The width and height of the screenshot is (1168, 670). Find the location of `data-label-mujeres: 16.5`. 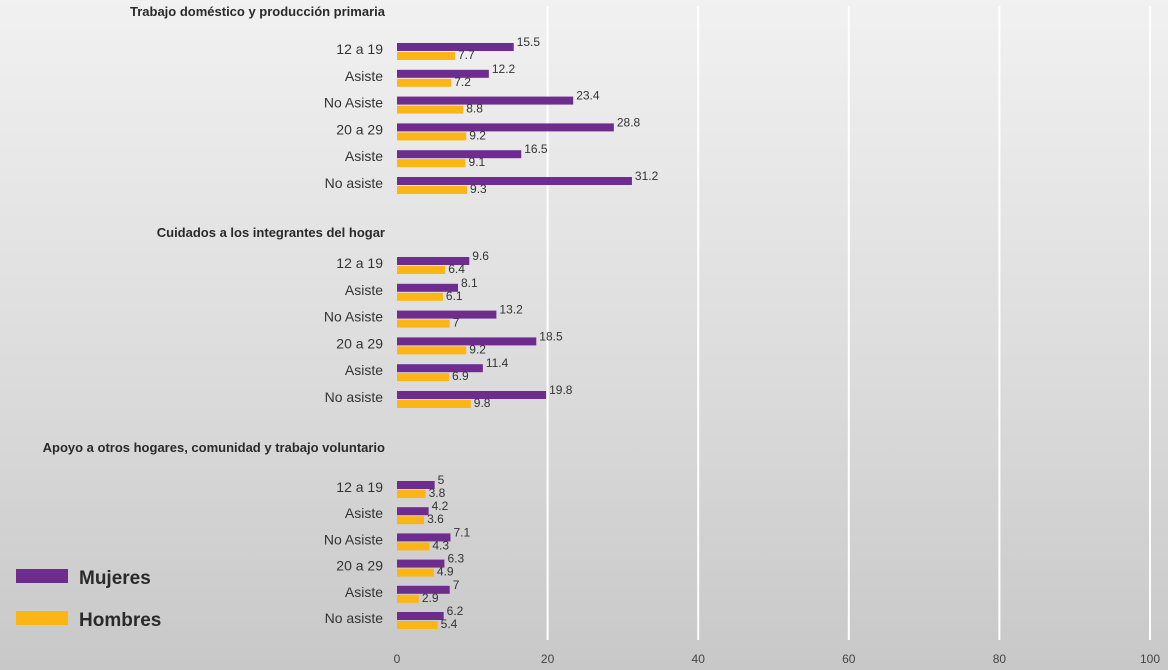

data-label-mujeres: 16.5 is located at coordinates (536, 149).